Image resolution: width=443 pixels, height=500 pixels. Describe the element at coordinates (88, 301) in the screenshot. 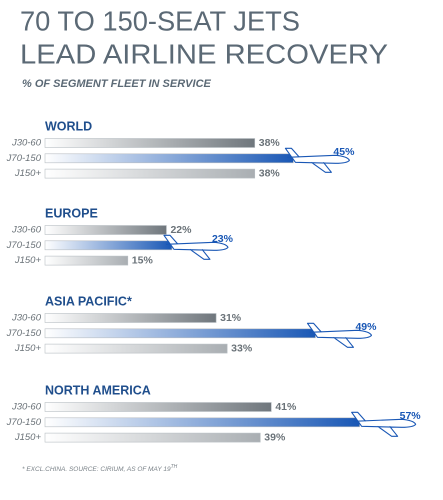

I see `panel-title: ASIA PACIFIC*` at that location.